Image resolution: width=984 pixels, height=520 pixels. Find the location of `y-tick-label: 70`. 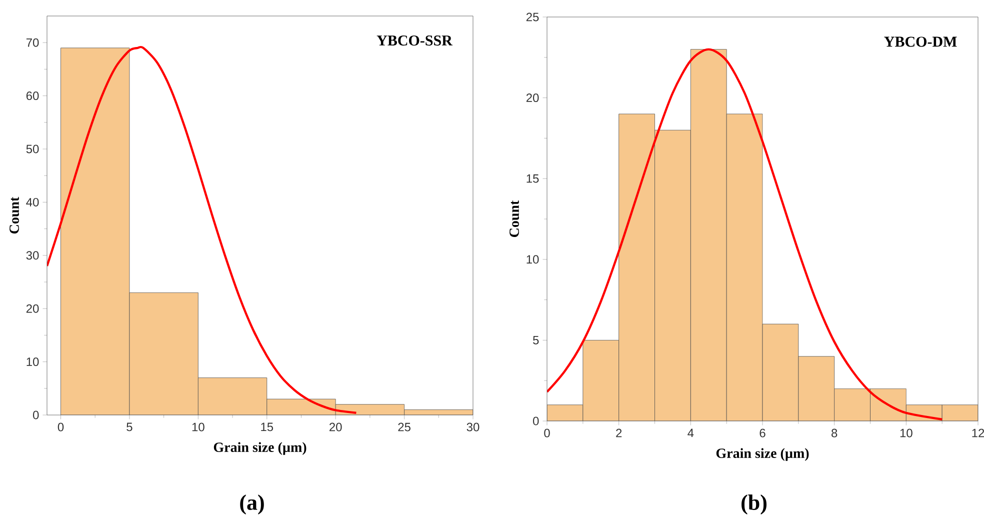

y-tick-label: 70 is located at coordinates (32, 42).